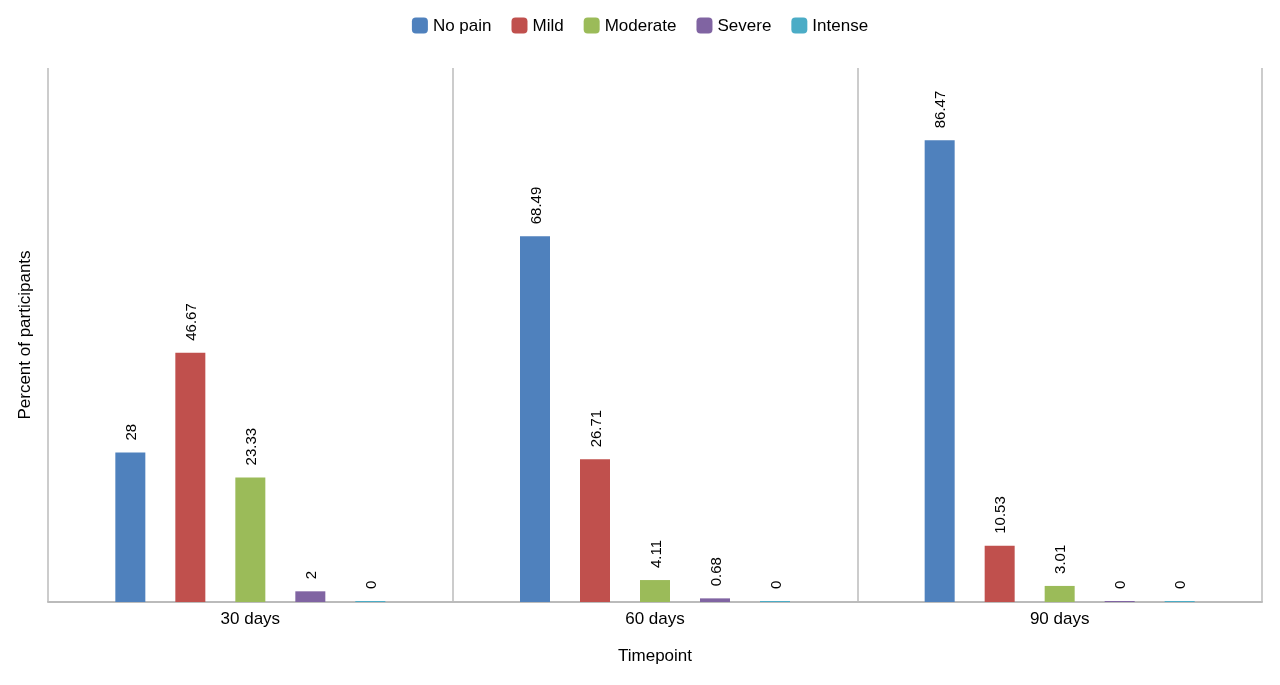 This screenshot has height=685, width=1280. What do you see at coordinates (548, 25) in the screenshot?
I see `legend-label: Mild` at bounding box center [548, 25].